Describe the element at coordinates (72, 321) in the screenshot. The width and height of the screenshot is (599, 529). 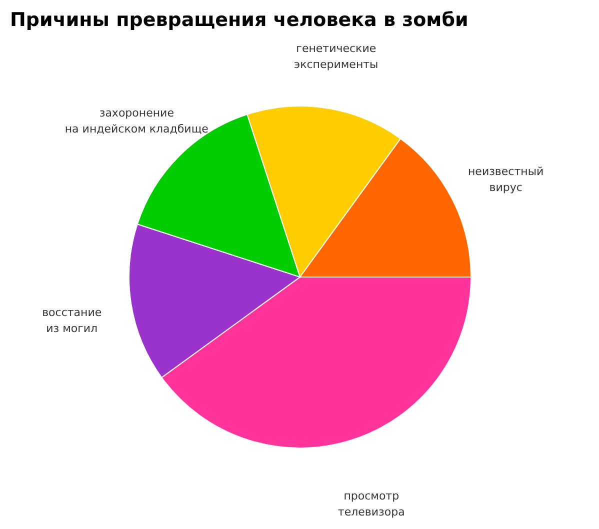
I see `slice-label: восстание из могил` at that location.